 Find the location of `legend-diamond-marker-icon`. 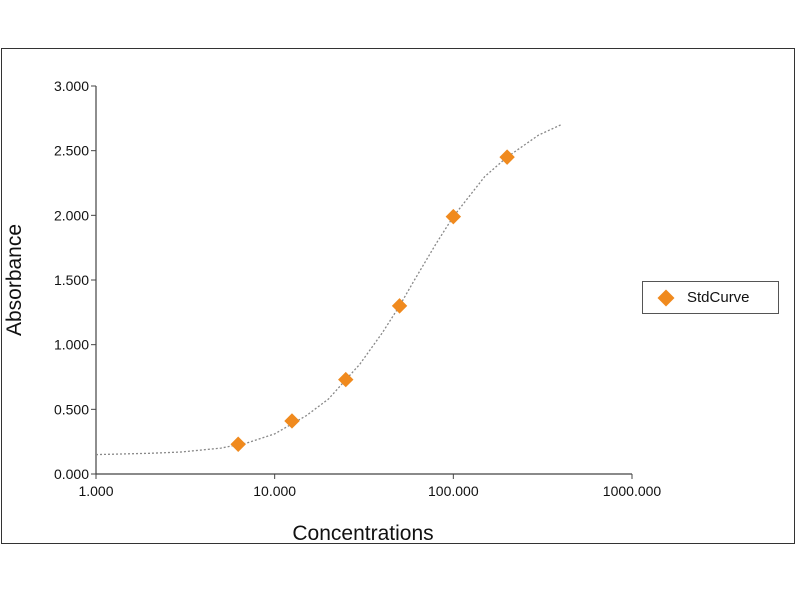

legend-diamond-marker-icon is located at coordinates (666, 297).